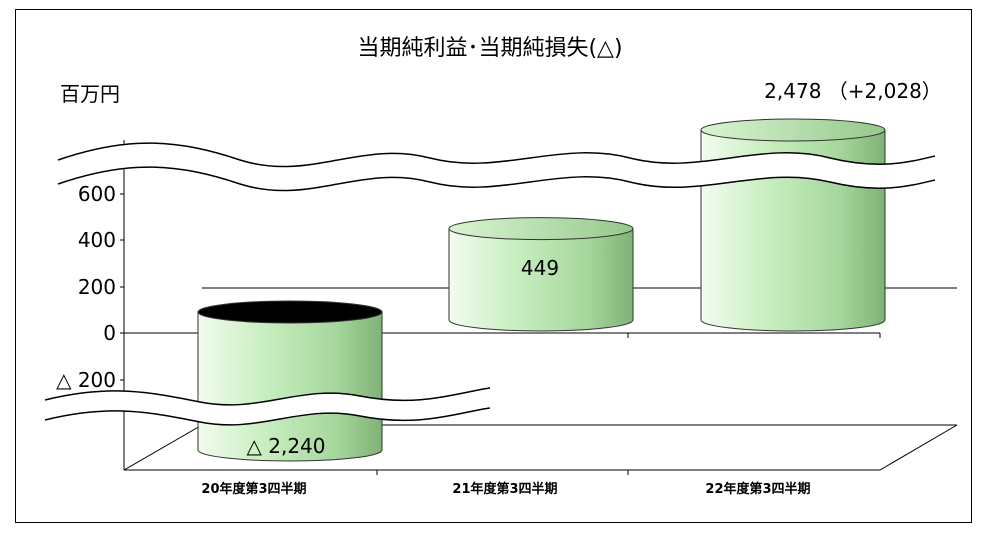  I want to click on bar-1-top, so click(541, 229).